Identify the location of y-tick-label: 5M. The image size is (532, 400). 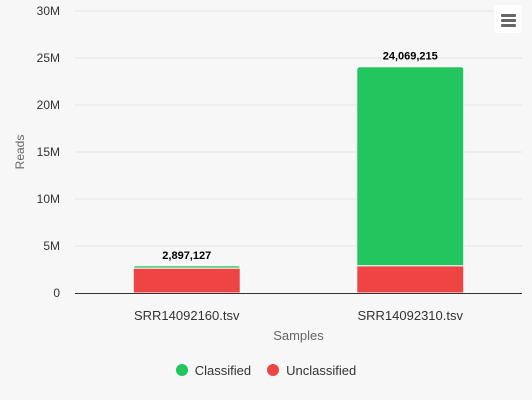
(51, 246).